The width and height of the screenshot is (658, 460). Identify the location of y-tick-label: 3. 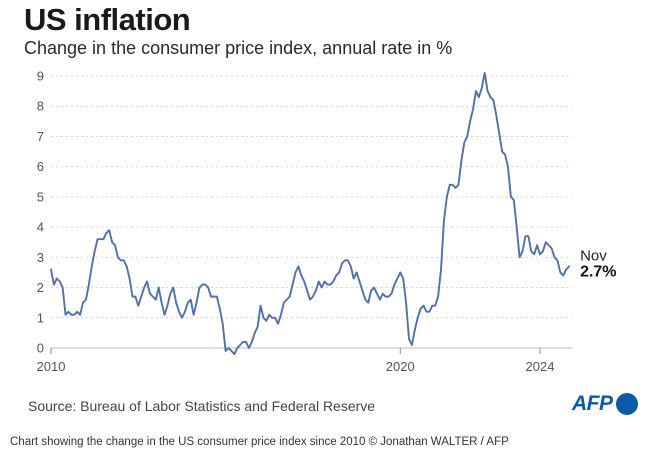
(40, 257).